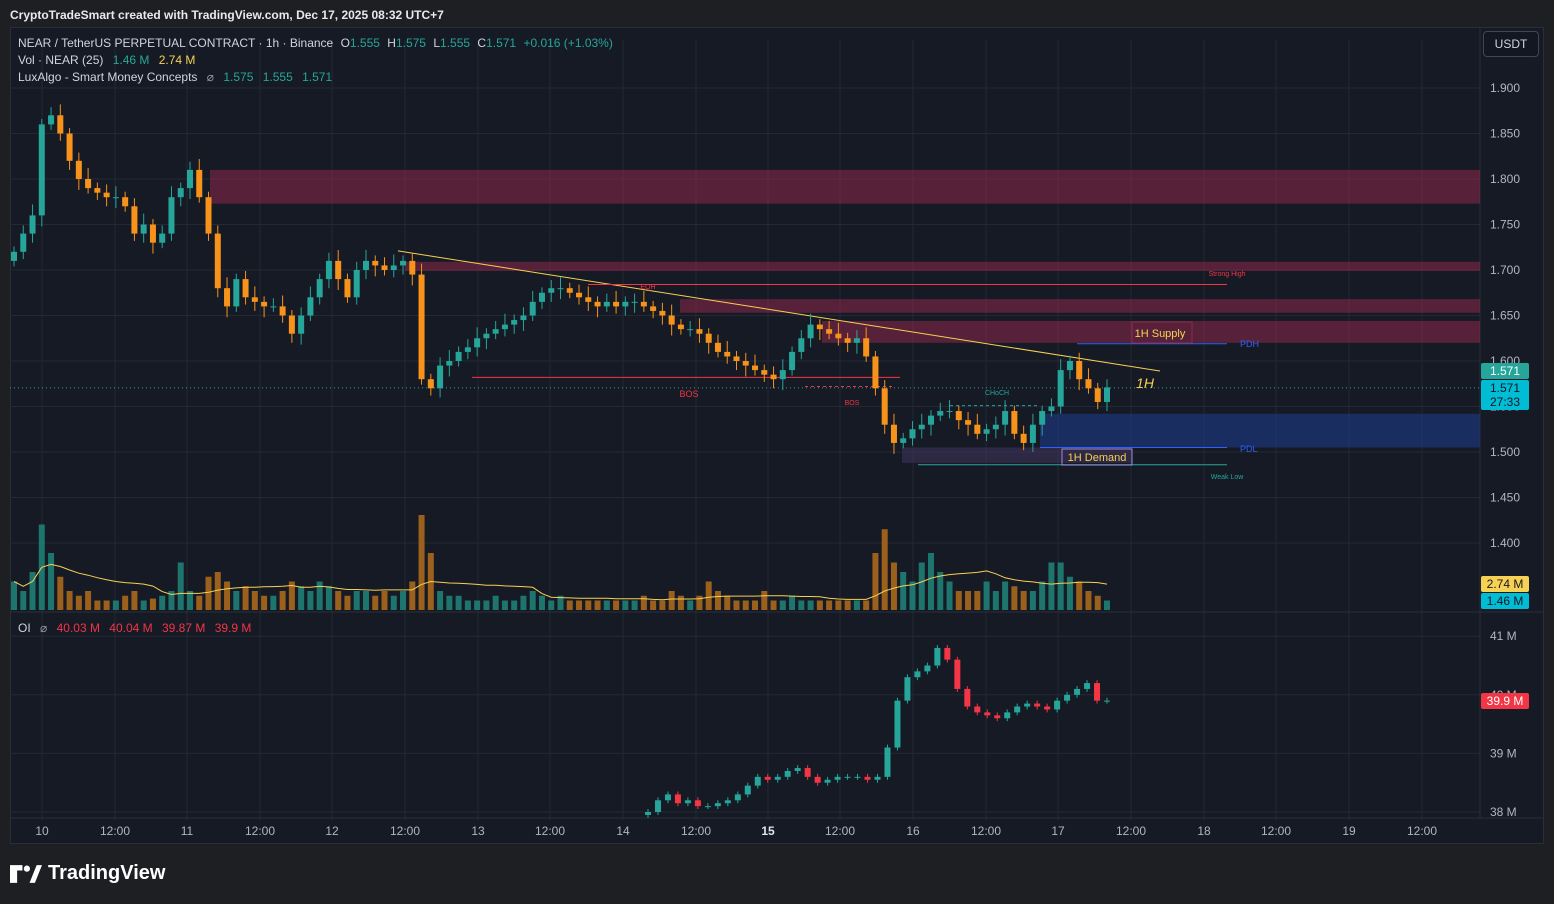 This screenshot has width=1554, height=904. Describe the element at coordinates (44, 628) in the screenshot. I see `oi-eye-icon: ⌀` at that location.